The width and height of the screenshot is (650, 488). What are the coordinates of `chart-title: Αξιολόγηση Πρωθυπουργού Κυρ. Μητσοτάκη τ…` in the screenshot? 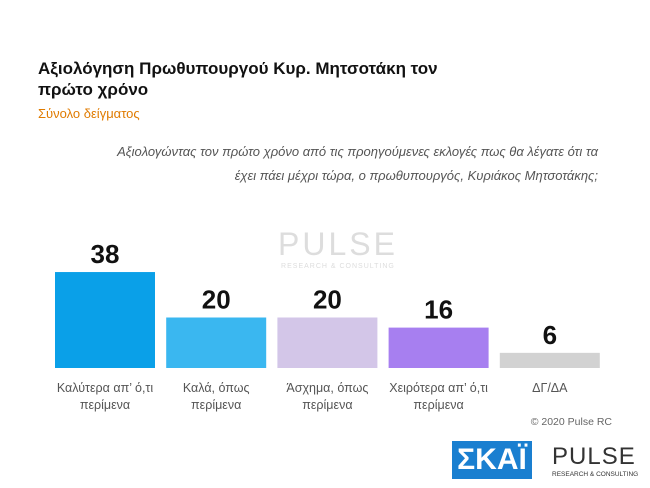 It's located at (238, 79).